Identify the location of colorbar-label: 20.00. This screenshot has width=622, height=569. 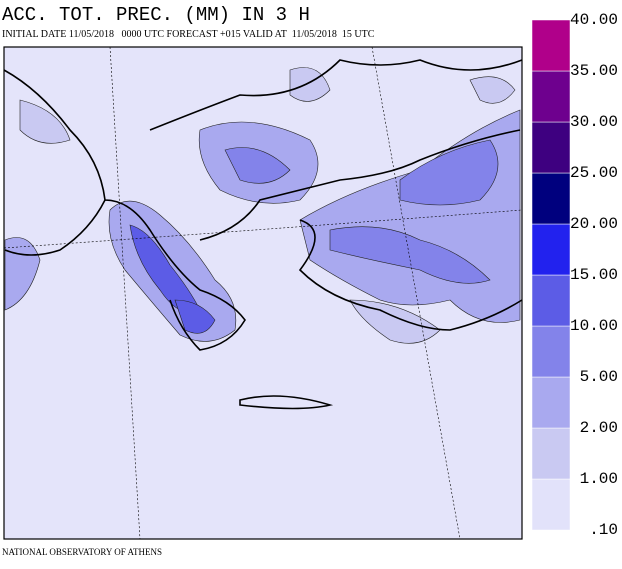
(594, 224).